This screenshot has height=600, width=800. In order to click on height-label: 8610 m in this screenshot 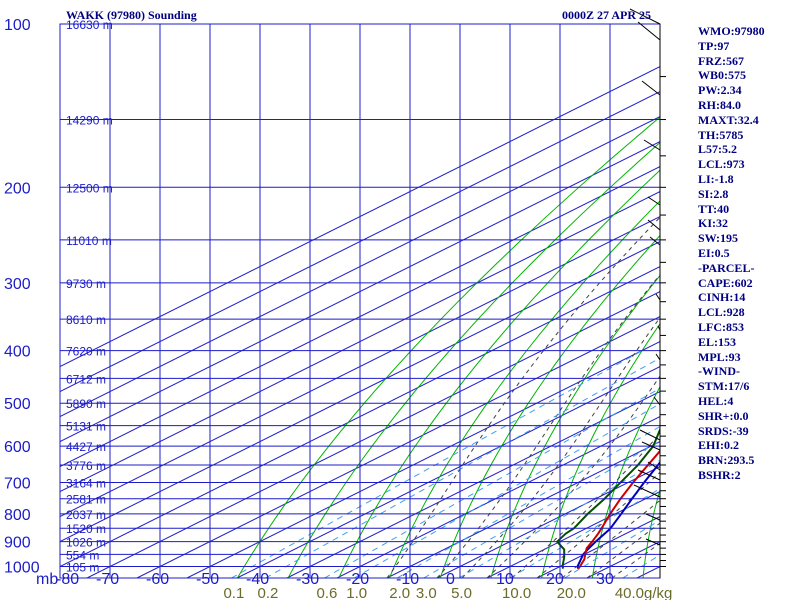, I will do `click(86, 320)`.